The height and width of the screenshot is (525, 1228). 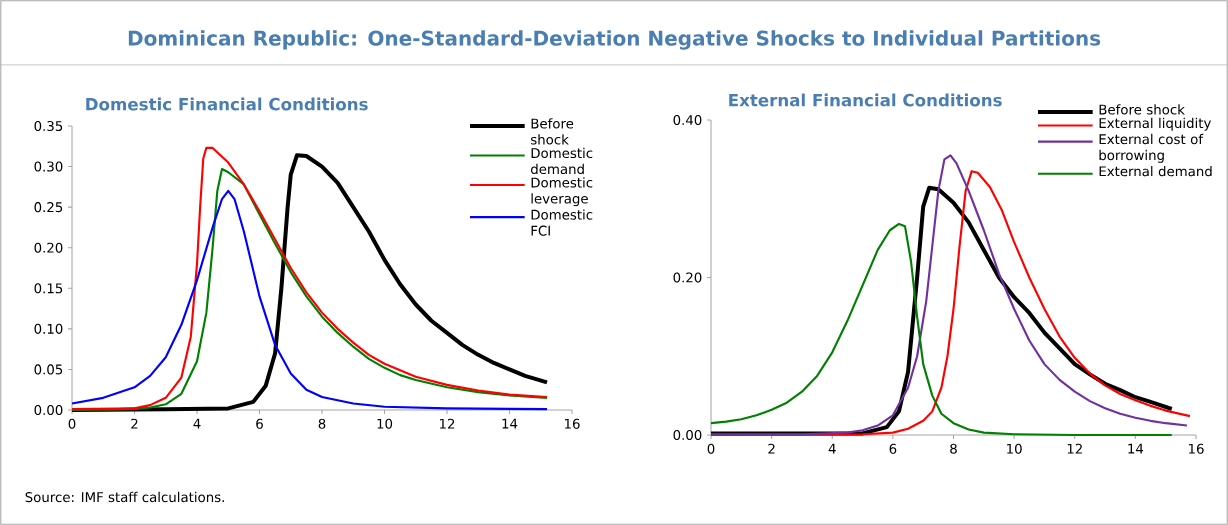 I want to click on y-tick-label: 0.05, so click(x=48, y=369).